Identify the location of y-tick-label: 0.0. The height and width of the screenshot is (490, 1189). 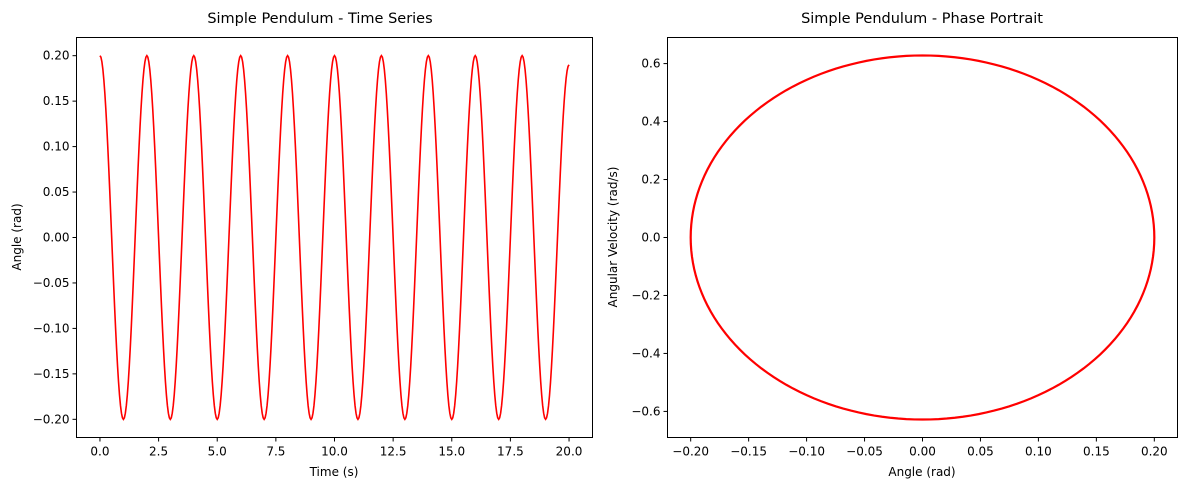
(650, 238).